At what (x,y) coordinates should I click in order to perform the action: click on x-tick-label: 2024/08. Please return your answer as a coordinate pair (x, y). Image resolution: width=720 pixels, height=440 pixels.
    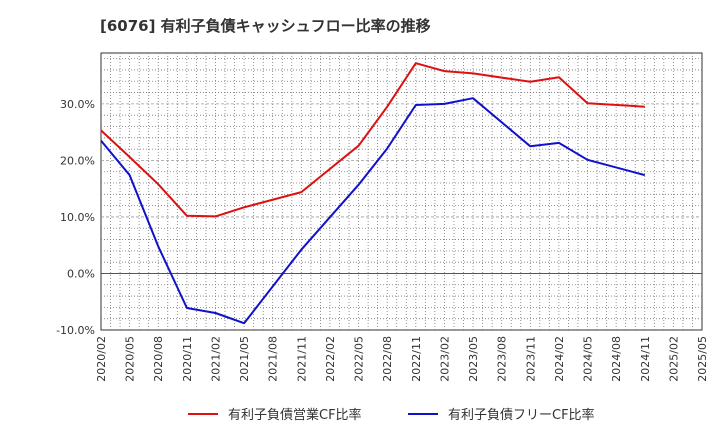
    Looking at the image, I should click on (616, 359).